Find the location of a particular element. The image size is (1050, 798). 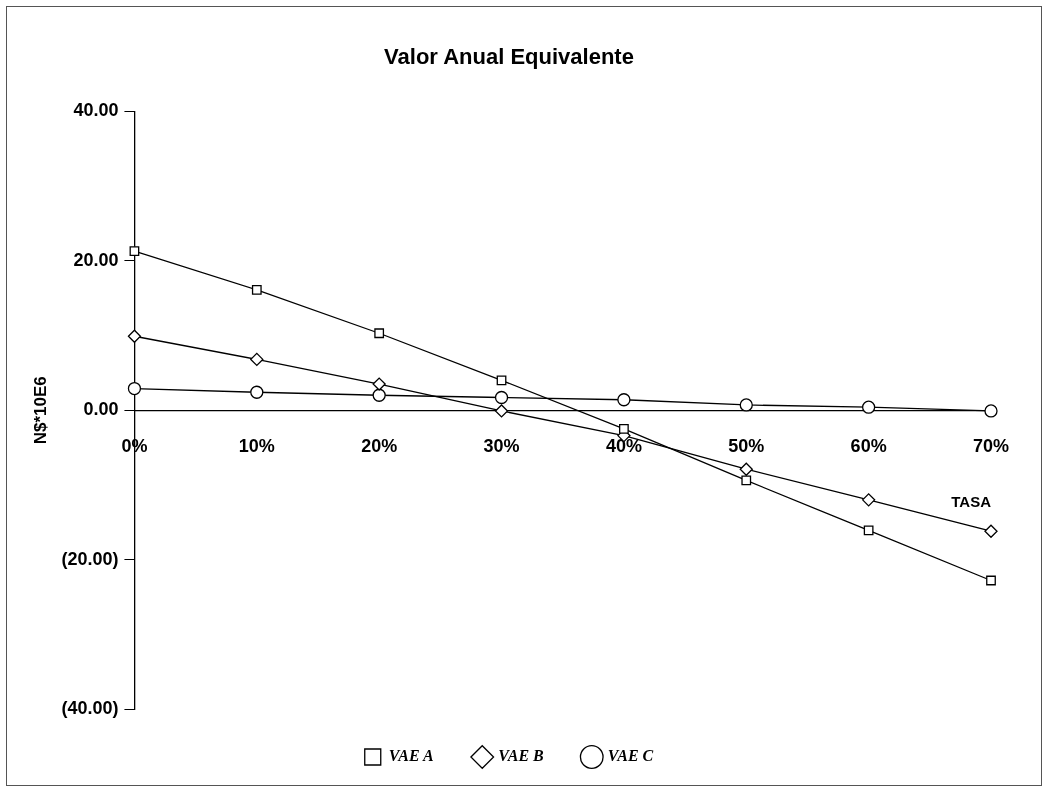

x-tick-label: 70% is located at coordinates (991, 445).